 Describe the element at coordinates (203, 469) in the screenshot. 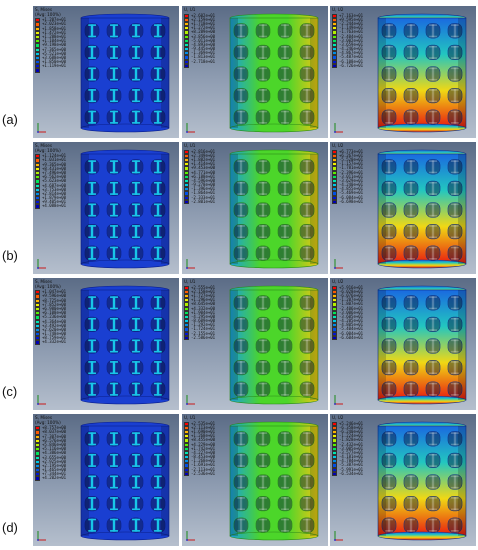

I see `legend-value: -2.113e+01` at that location.